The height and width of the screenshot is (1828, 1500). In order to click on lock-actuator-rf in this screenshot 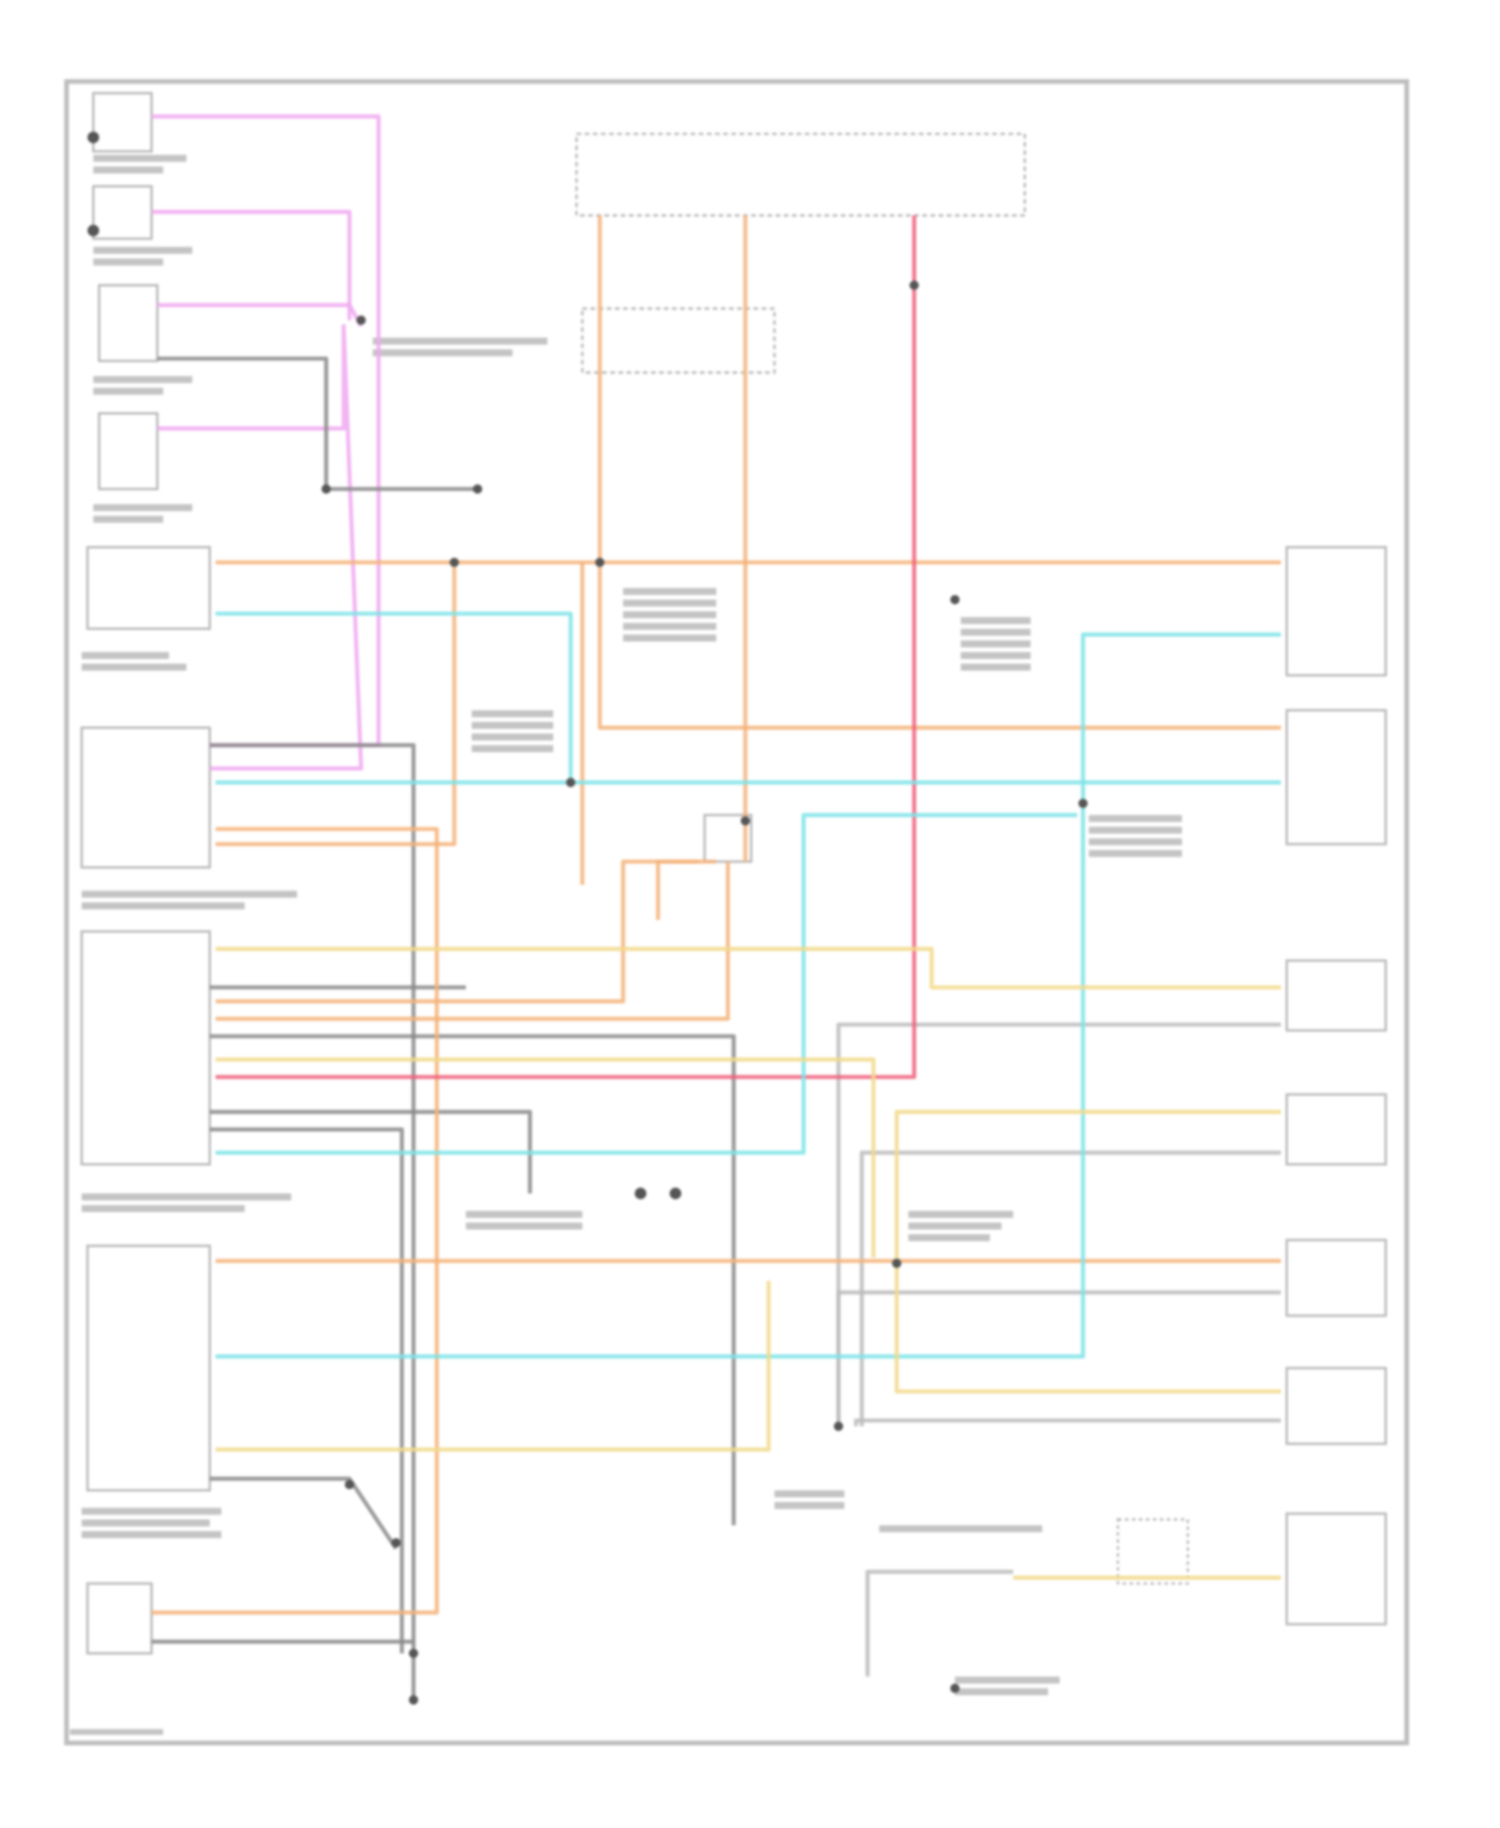, I will do `click(1336, 995)`.